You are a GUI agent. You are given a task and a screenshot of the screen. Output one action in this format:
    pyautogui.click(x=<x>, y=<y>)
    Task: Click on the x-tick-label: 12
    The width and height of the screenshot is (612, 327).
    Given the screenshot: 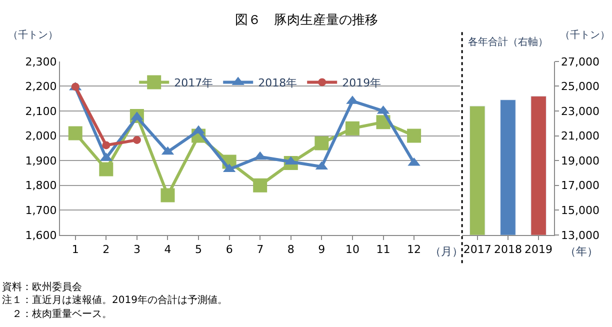 What is the action you would take?
    pyautogui.click(x=414, y=249)
    